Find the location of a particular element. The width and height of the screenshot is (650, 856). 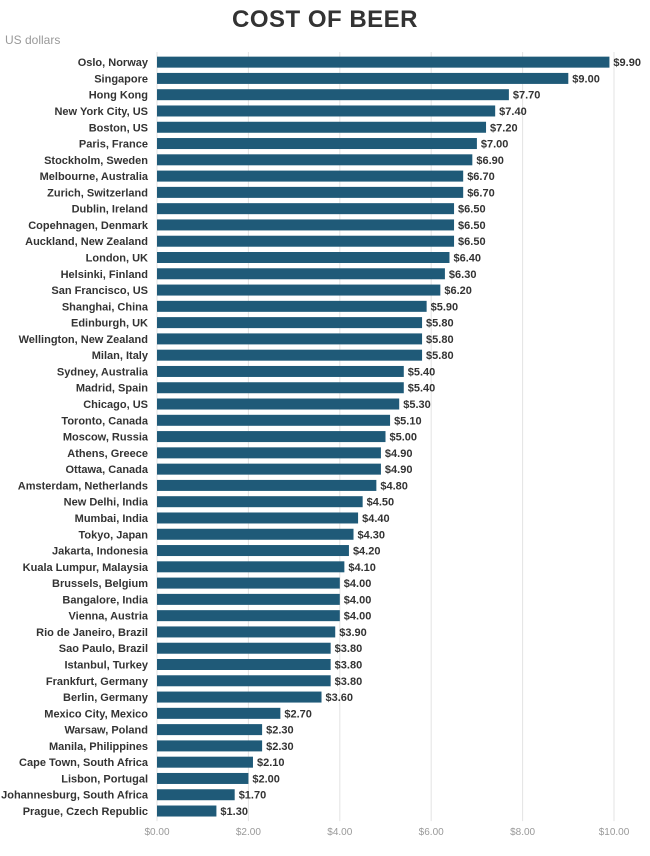

category-label: Wellington, New Zealand is located at coordinates (83, 340).